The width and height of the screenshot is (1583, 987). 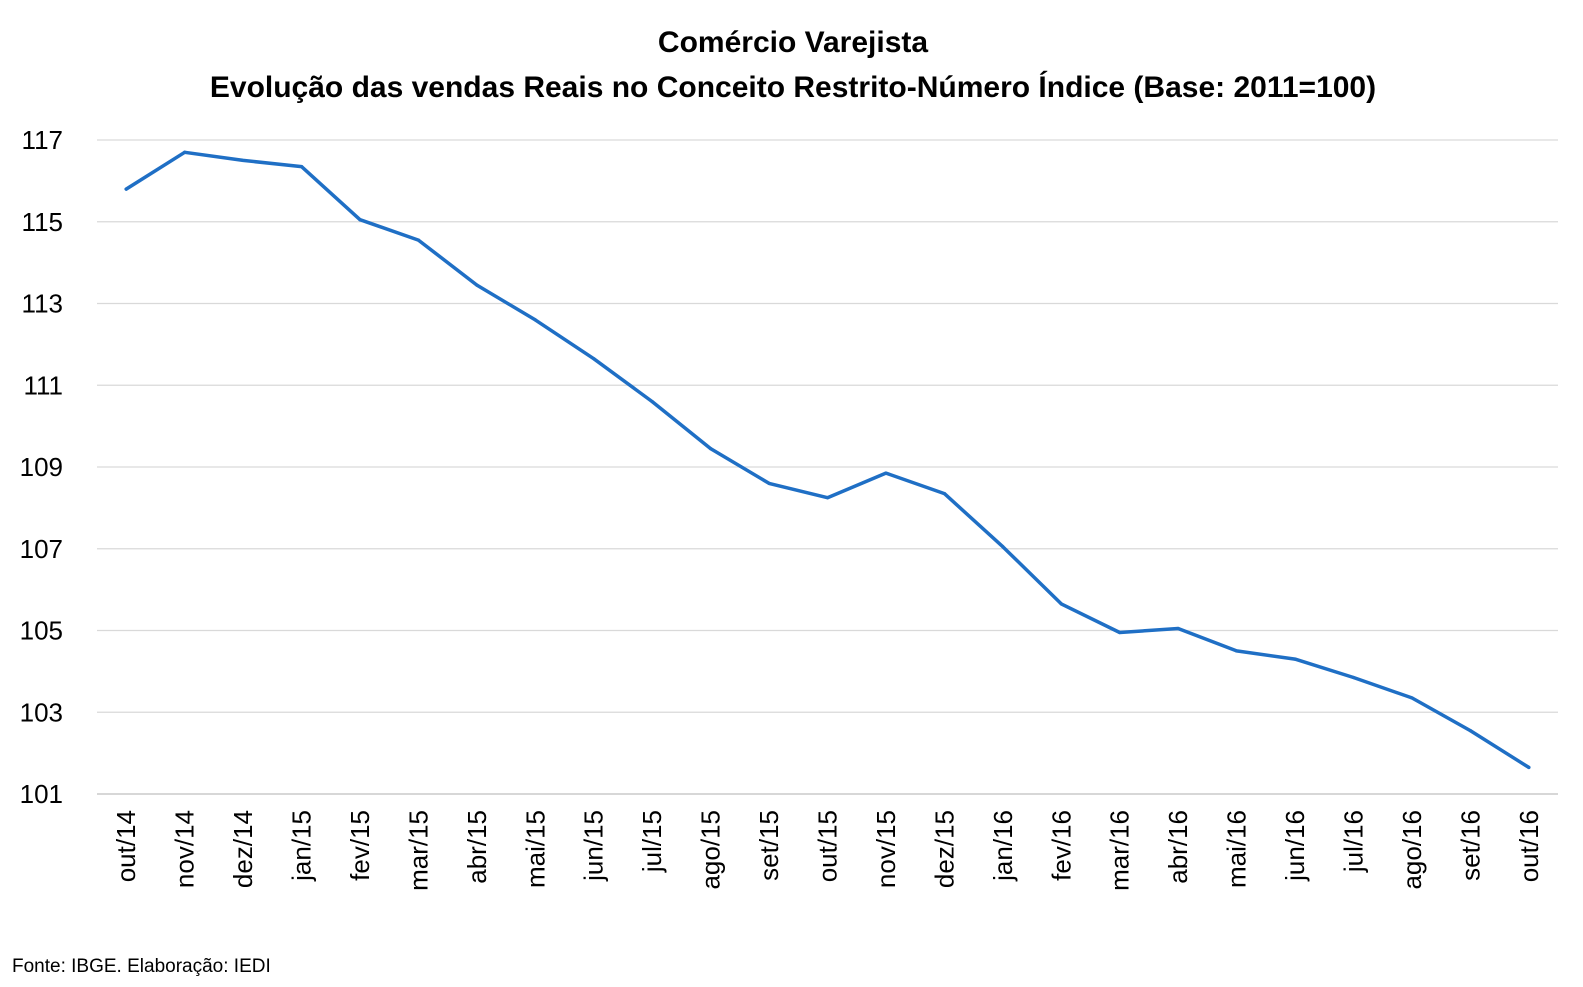 I want to click on y-tick-label: 115, so click(x=42, y=222).